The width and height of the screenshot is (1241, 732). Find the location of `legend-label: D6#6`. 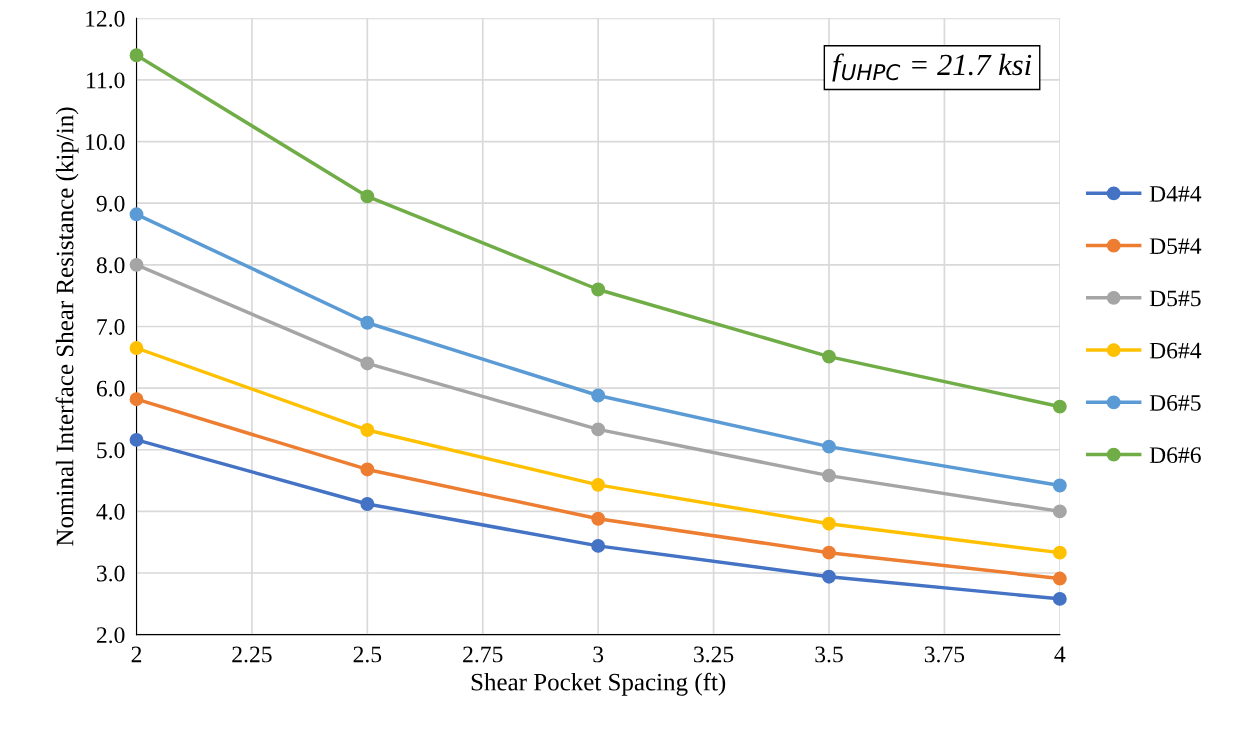

legend-label: D6#6 is located at coordinates (1175, 455).